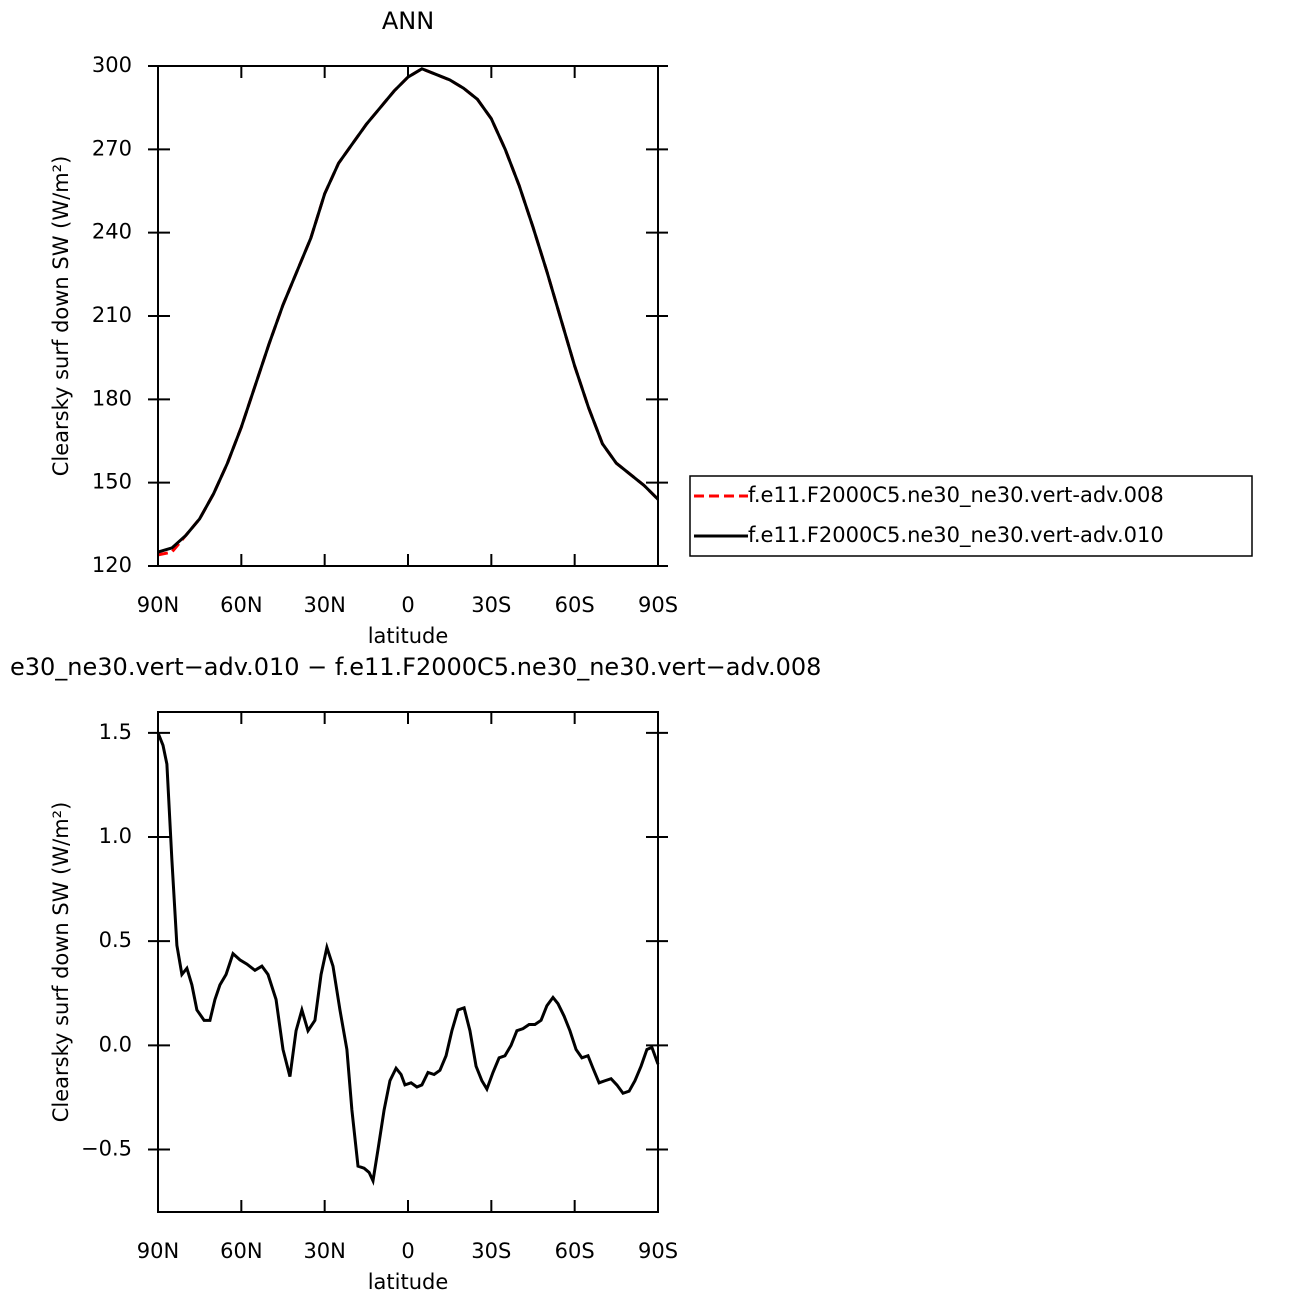 The height and width of the screenshot is (1303, 1302). Describe the element at coordinates (106, 1149) in the screenshot. I see `y-tick-label: −0.5` at that location.